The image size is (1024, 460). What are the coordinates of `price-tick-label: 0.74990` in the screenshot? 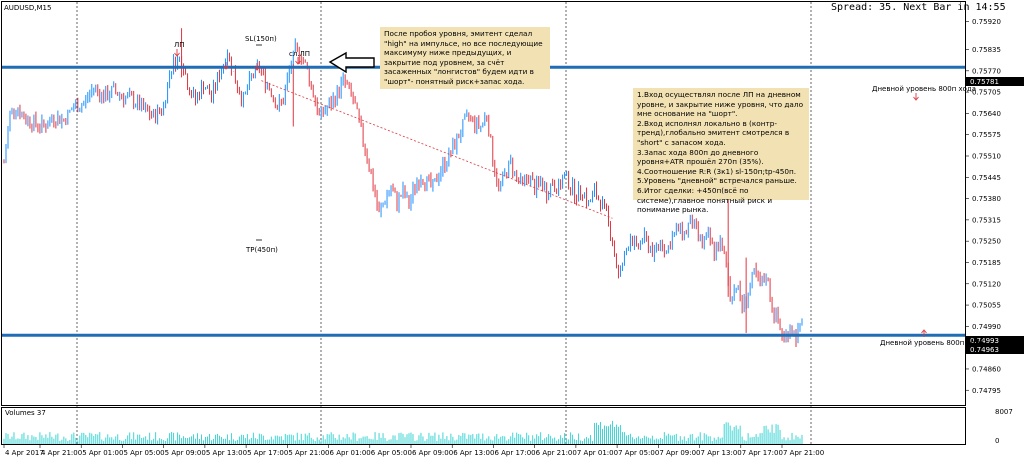 It's located at (986, 327).